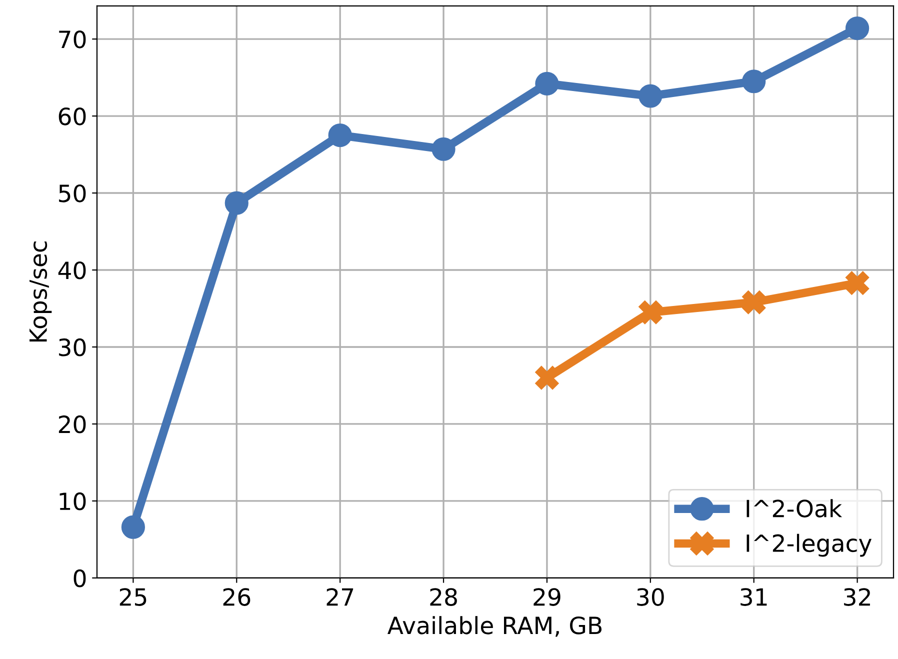 The width and height of the screenshot is (898, 659). I want to click on y-tick-label: 10, so click(73, 501).